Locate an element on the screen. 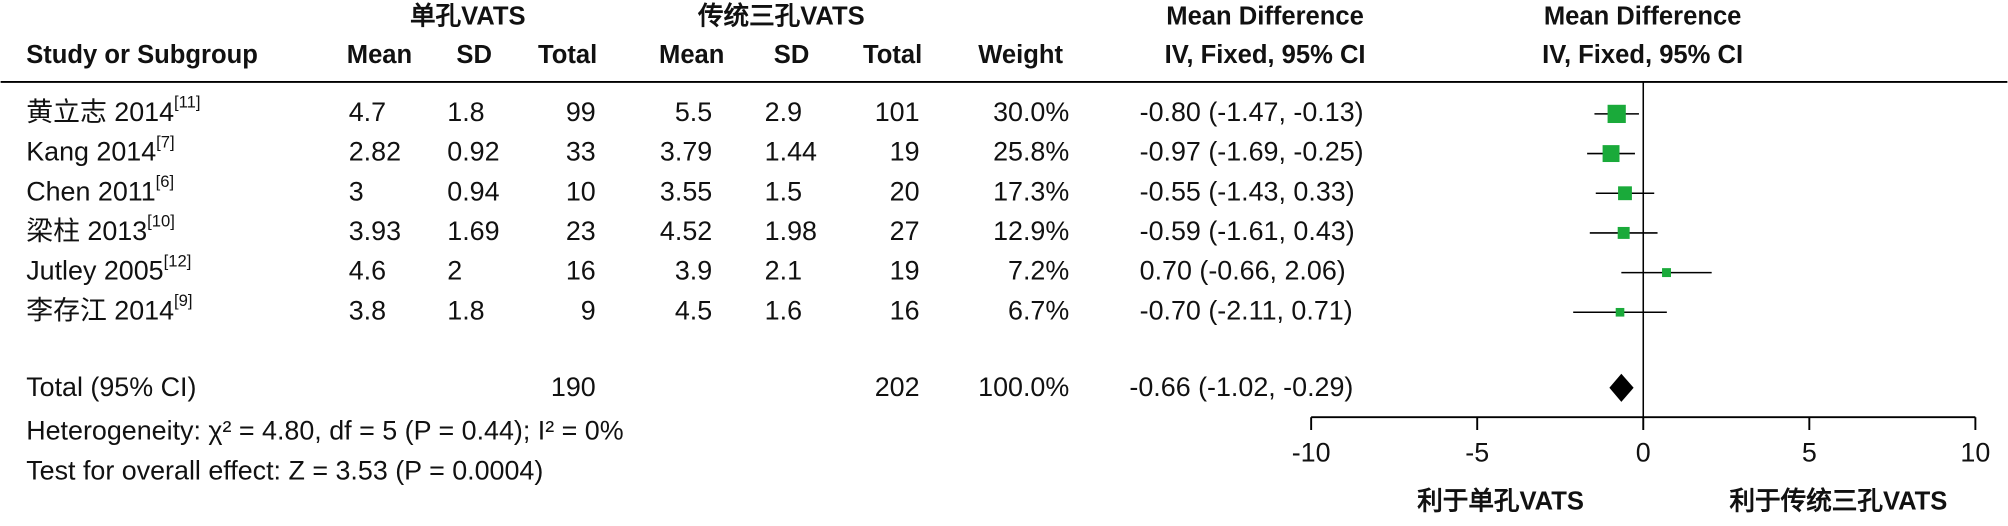  cell-mean2: 3.55 is located at coordinates (686, 191).